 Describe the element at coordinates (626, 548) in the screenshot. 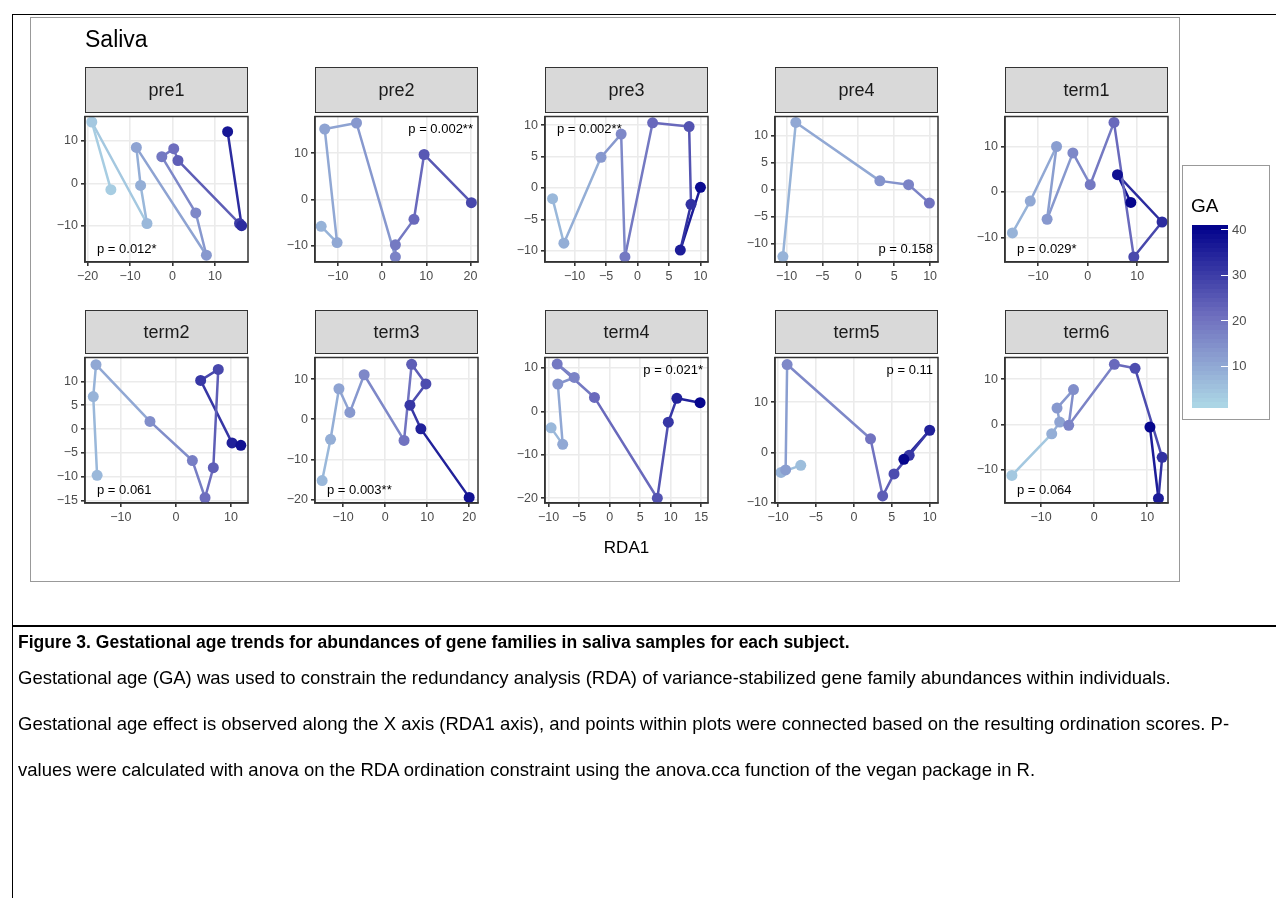

I see `x-axis-title: RDA1` at that location.